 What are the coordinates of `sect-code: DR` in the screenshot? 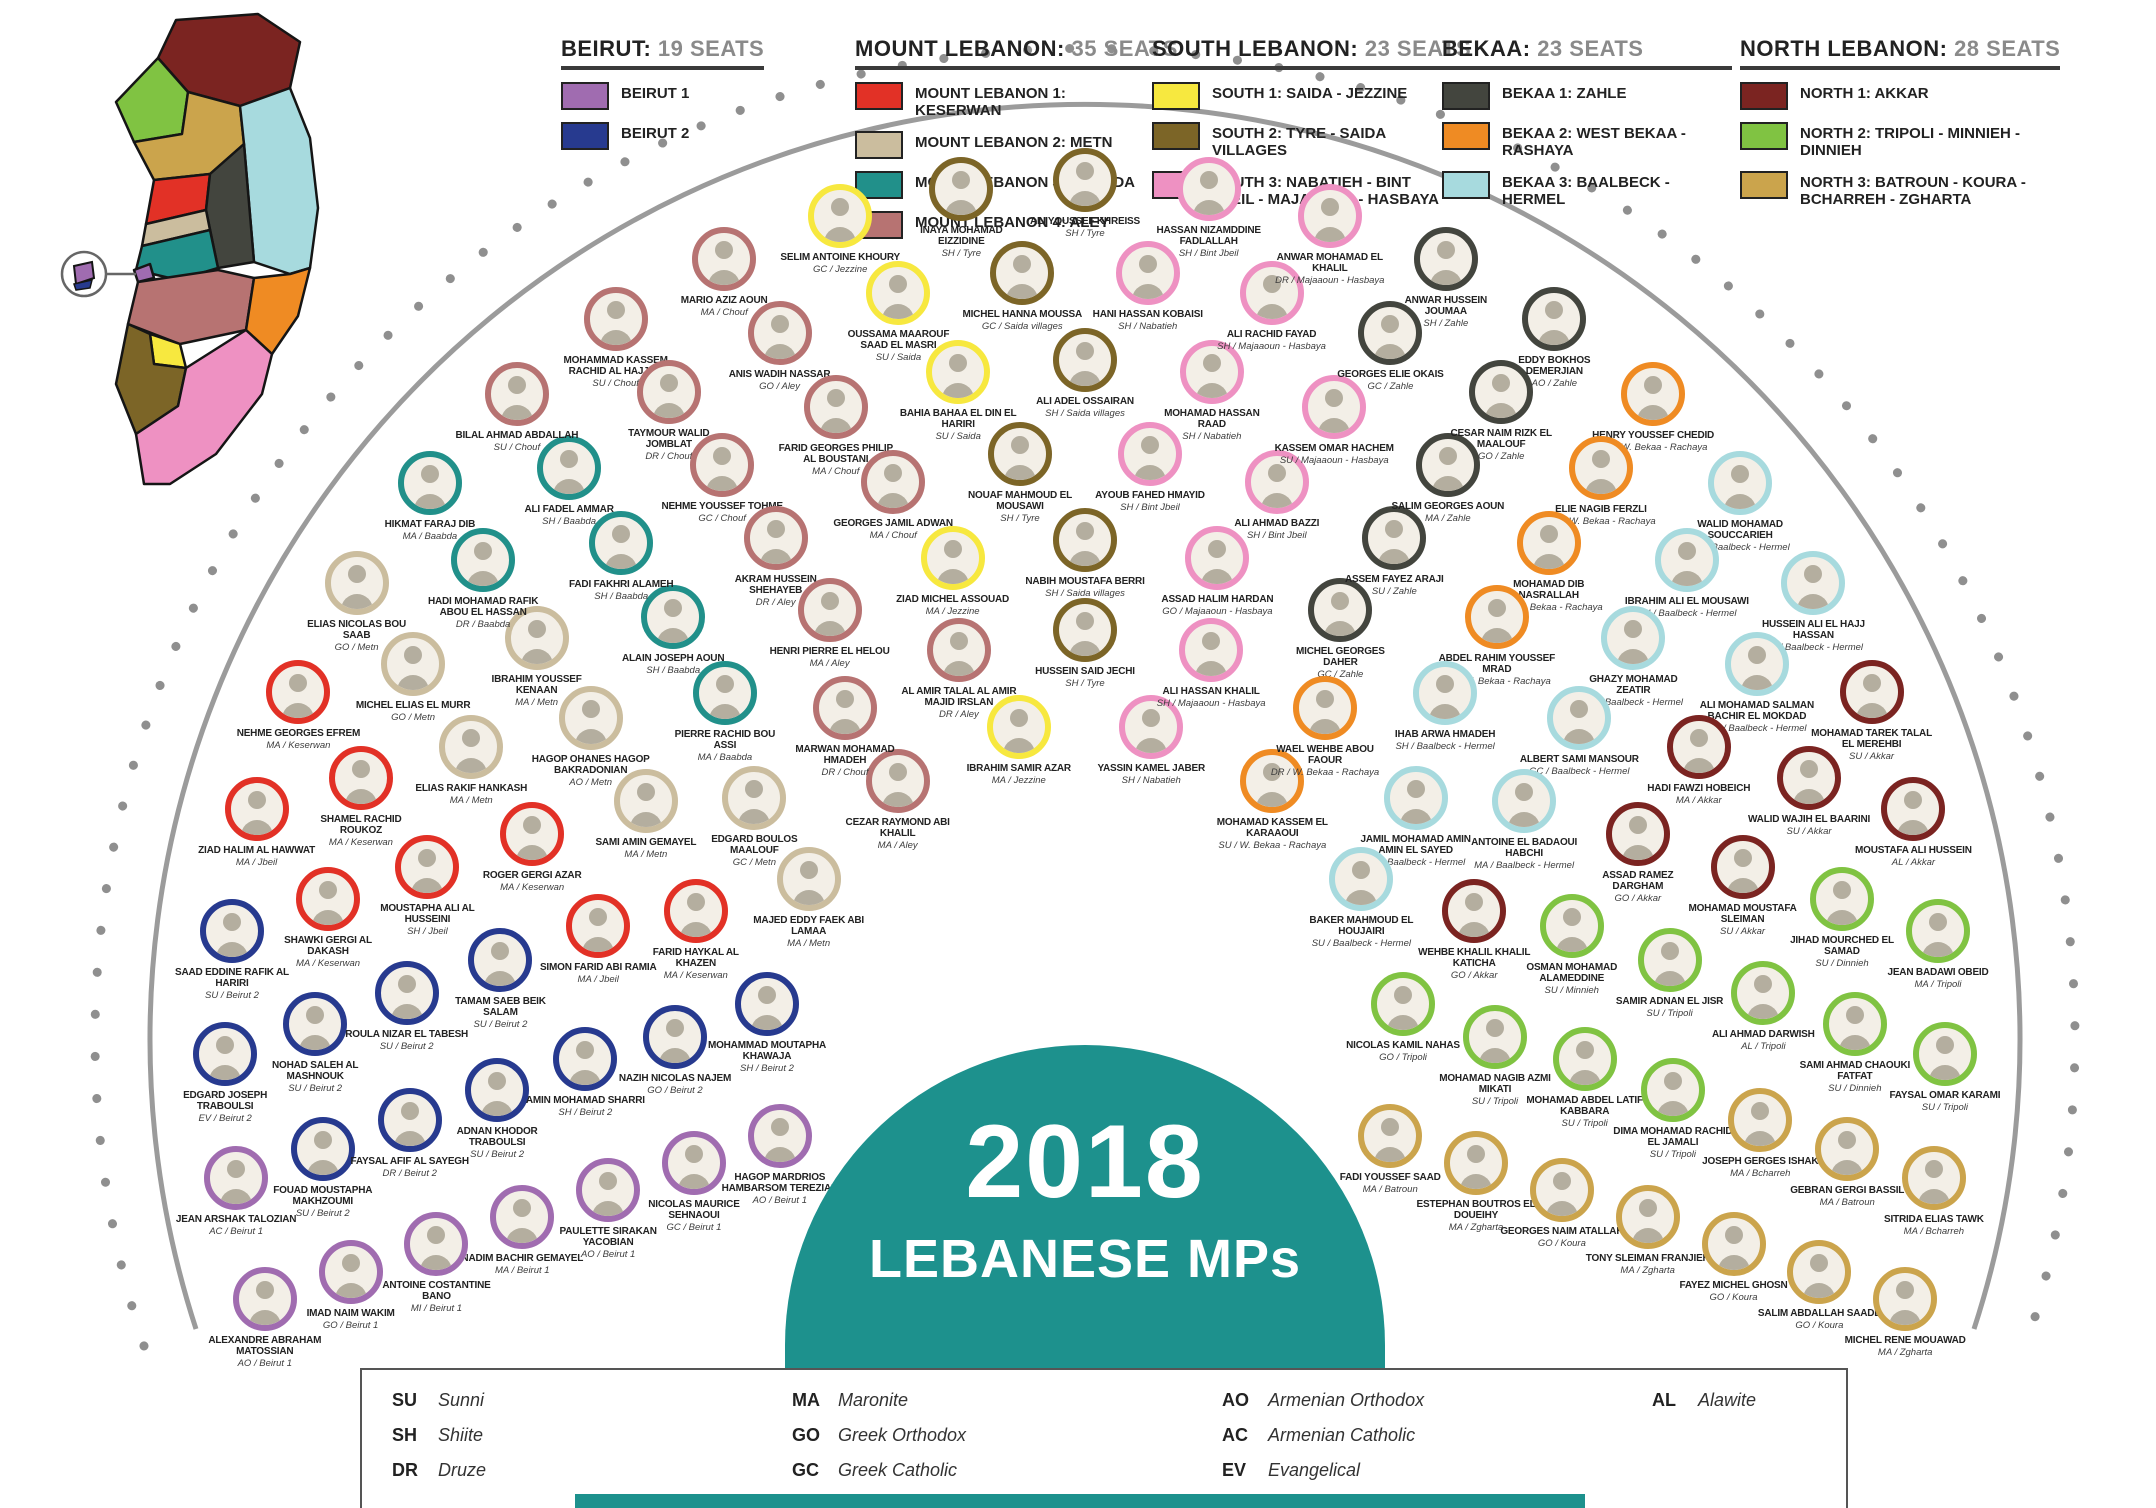 It's located at (405, 1470).